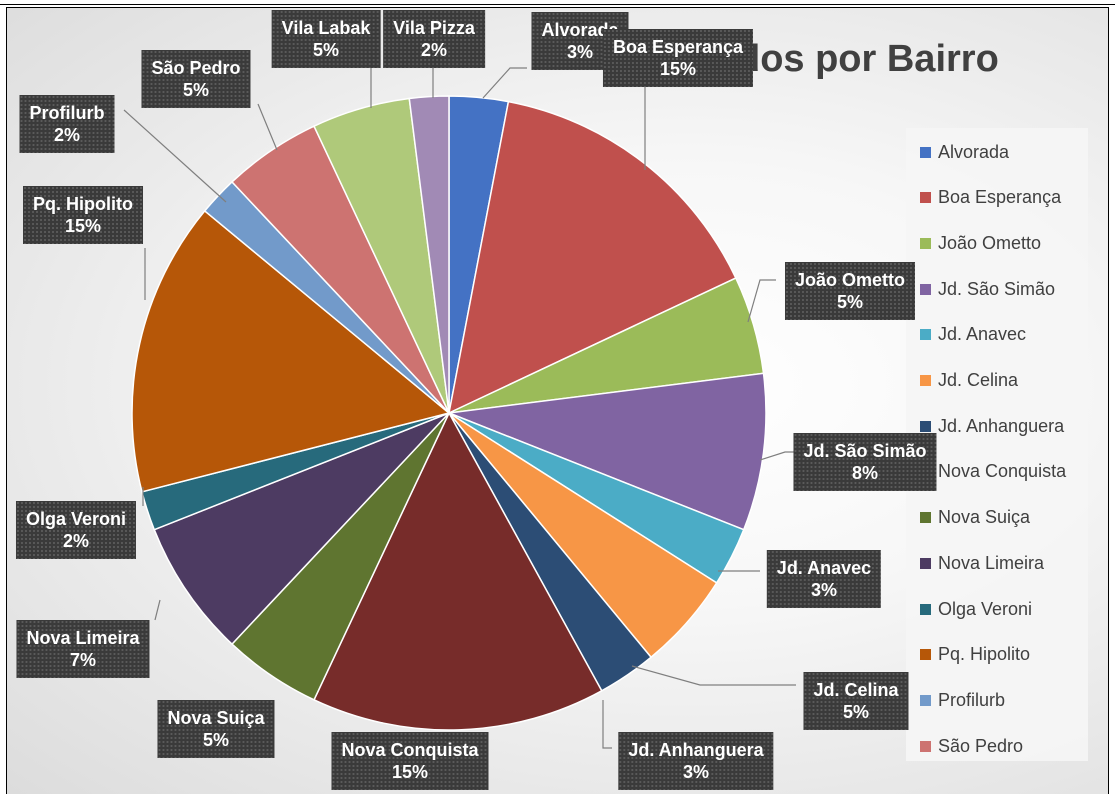 The image size is (1115, 794). What do you see at coordinates (216, 718) in the screenshot?
I see `data-label-name: Nova Suiça` at bounding box center [216, 718].